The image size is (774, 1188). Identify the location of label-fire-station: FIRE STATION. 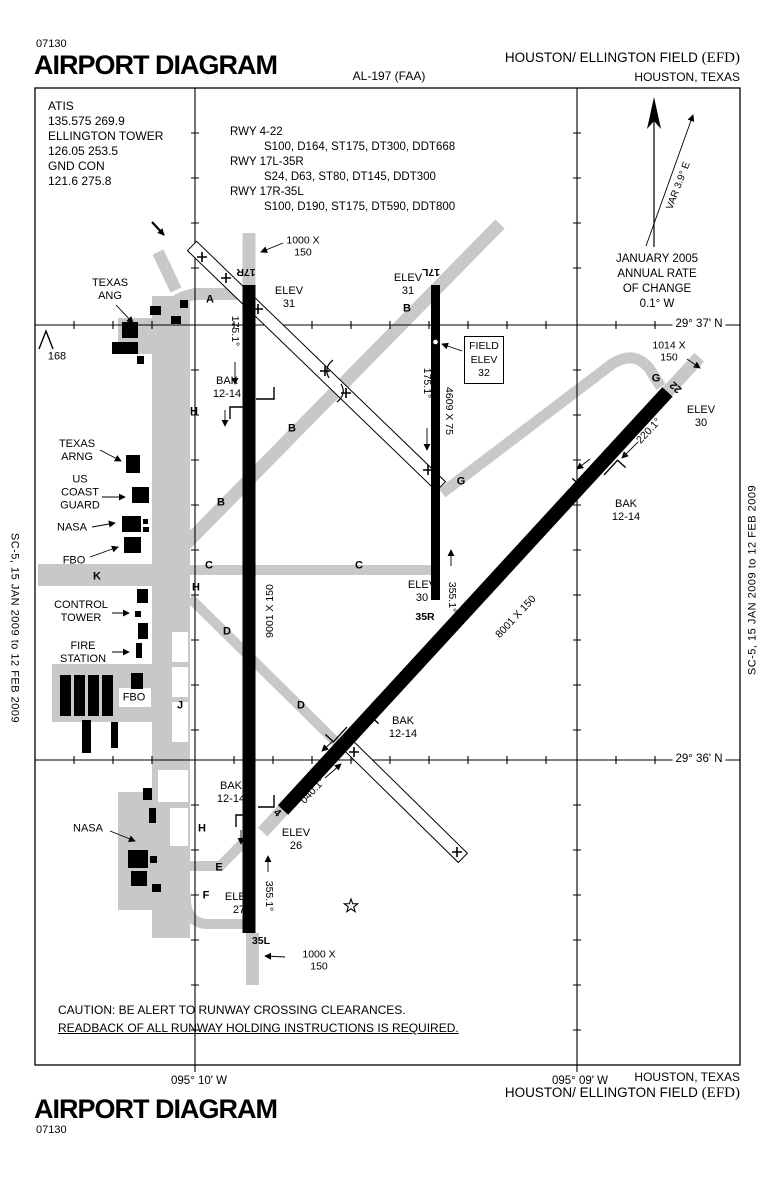
(83, 652).